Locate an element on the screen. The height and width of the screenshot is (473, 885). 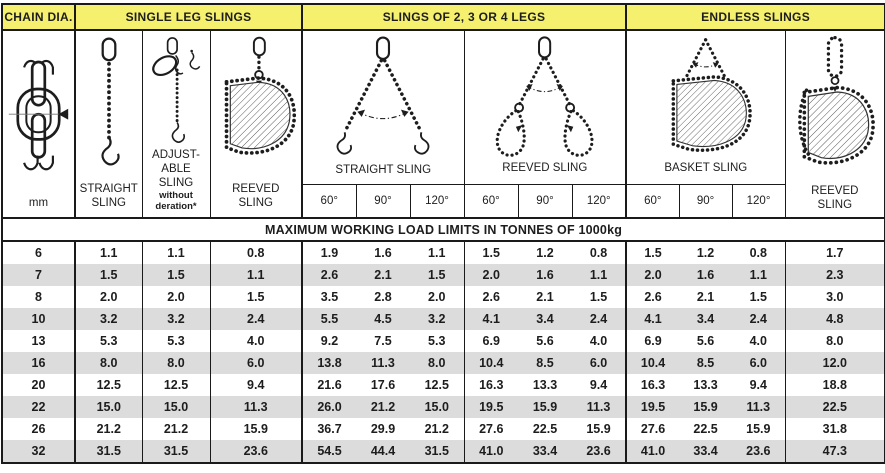
load-value: 44.4 is located at coordinates (383, 451).